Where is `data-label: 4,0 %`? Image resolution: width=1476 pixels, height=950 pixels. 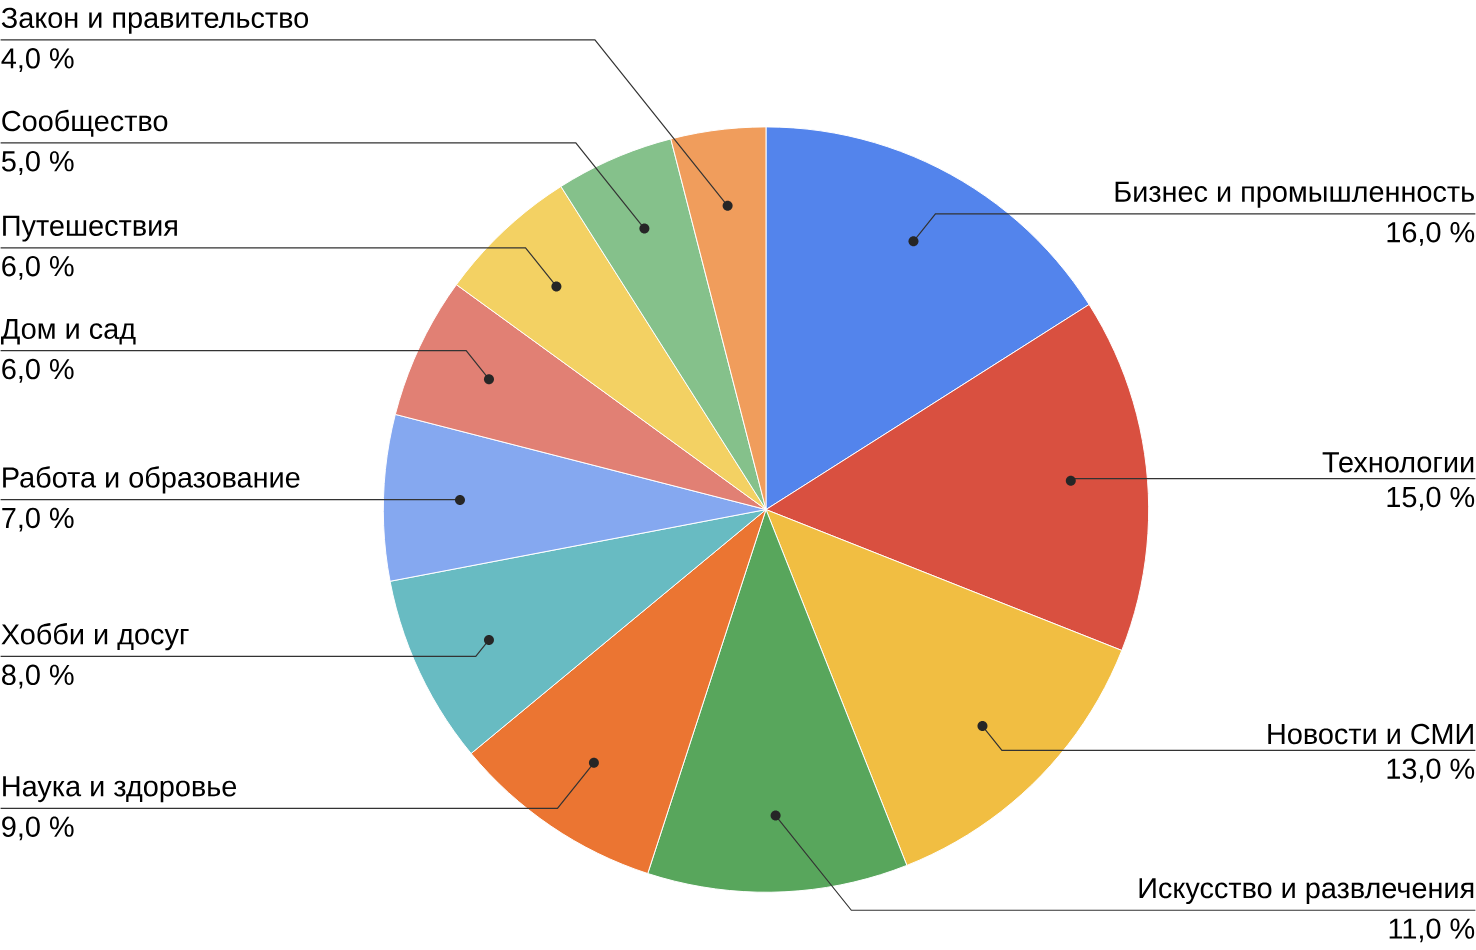 data-label: 4,0 % is located at coordinates (37, 60).